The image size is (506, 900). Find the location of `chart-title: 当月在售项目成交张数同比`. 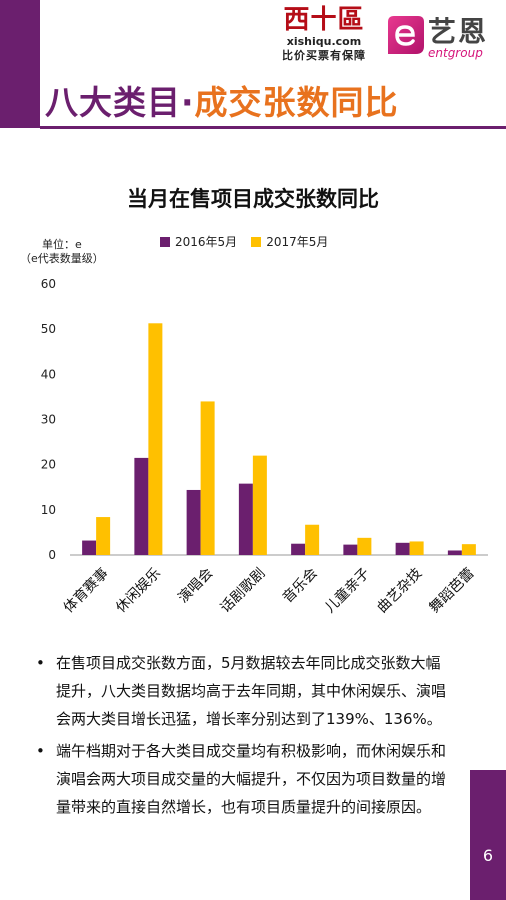

chart-title: 当月在售项目成交张数同比 is located at coordinates (253, 199).